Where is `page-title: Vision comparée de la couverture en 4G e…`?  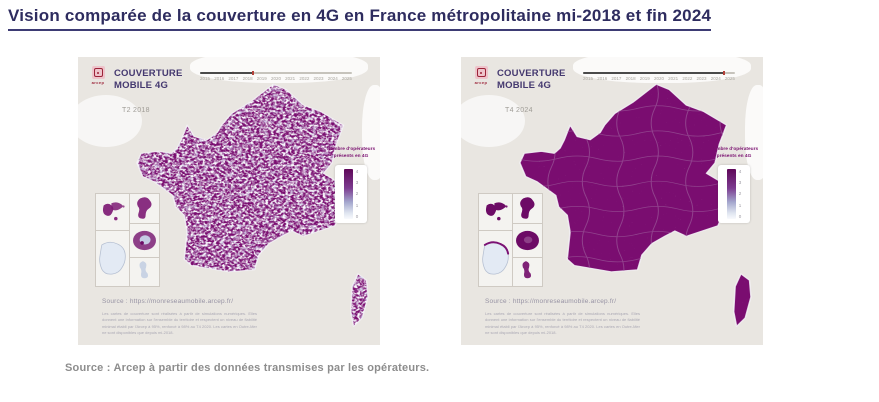 page-title: Vision comparée de la couverture en 4G e… is located at coordinates (360, 18).